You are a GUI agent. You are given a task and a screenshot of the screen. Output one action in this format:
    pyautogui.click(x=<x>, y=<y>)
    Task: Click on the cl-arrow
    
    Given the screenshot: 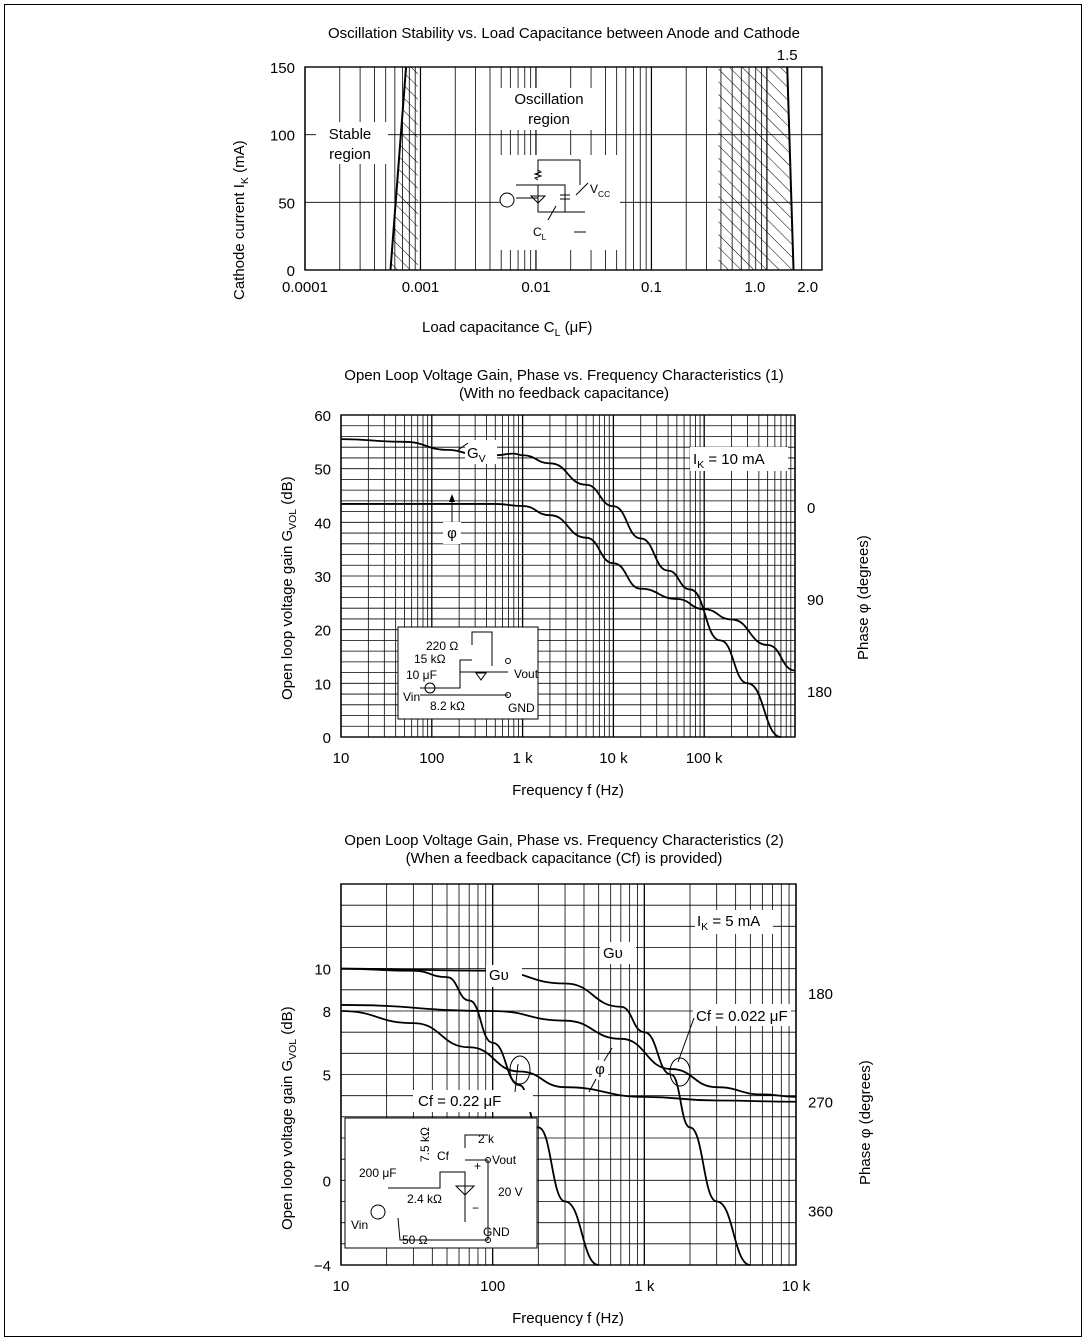 What is the action you would take?
    pyautogui.click(x=552, y=213)
    